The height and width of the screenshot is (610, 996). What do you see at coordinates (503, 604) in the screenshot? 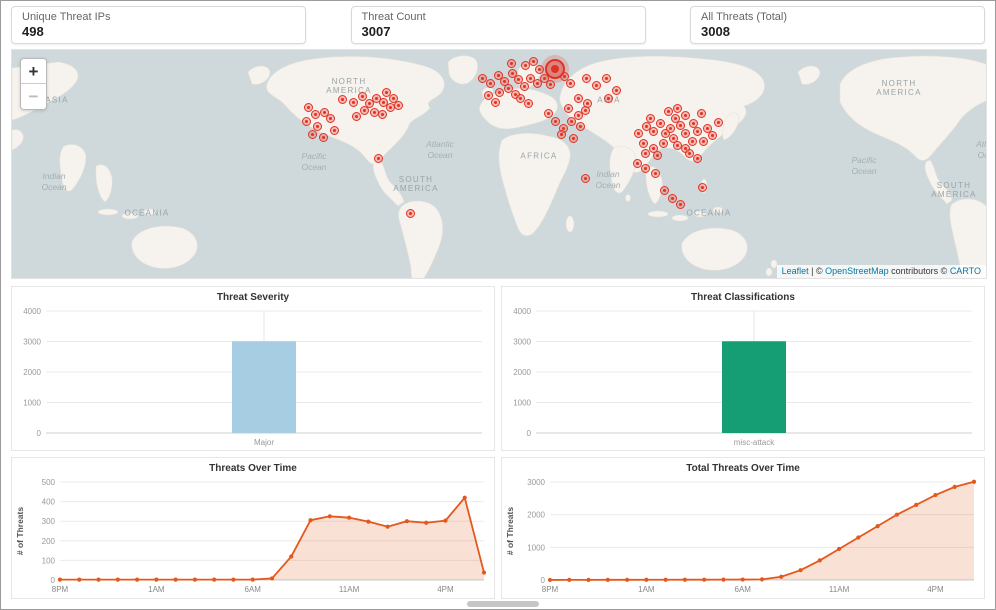
I see `horizontal-scrollbar` at bounding box center [503, 604].